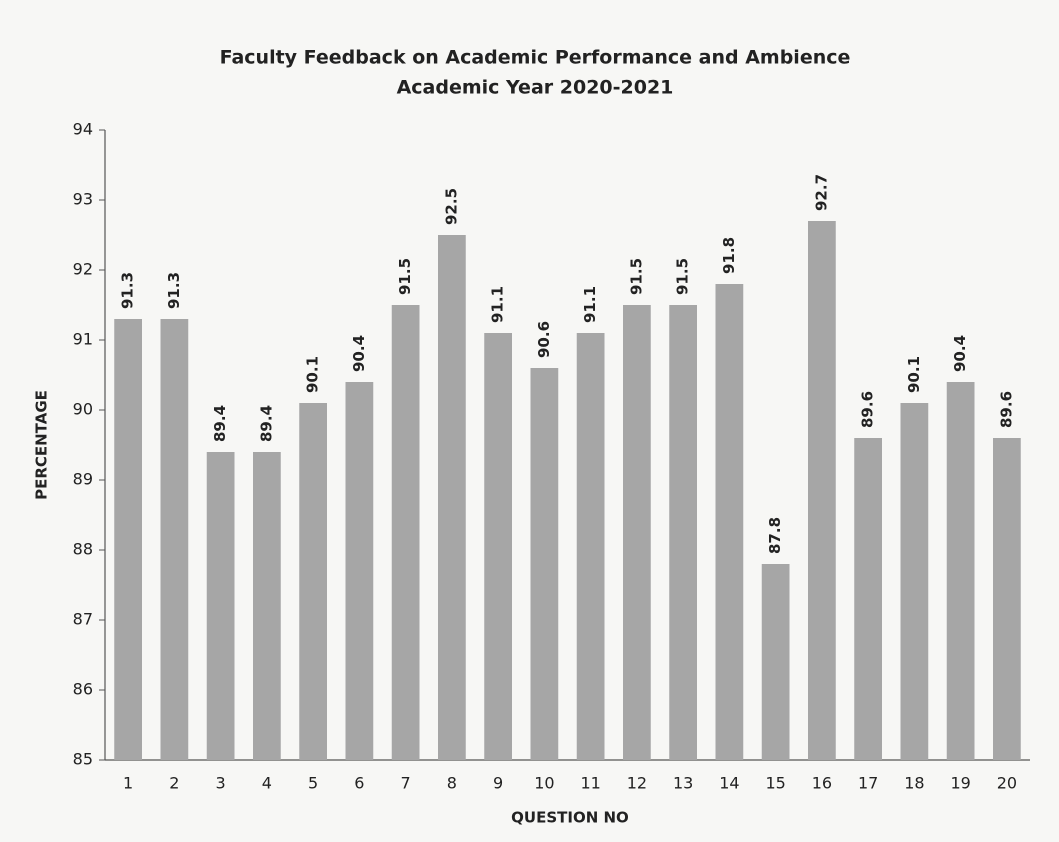 The image size is (1059, 842). I want to click on x-tick-label: 1, so click(128, 783).